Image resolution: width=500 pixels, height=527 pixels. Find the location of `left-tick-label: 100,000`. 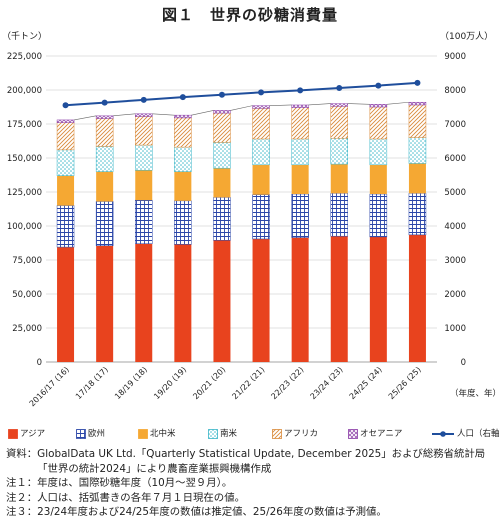

left-tick-label: 100,000 is located at coordinates (24, 227).